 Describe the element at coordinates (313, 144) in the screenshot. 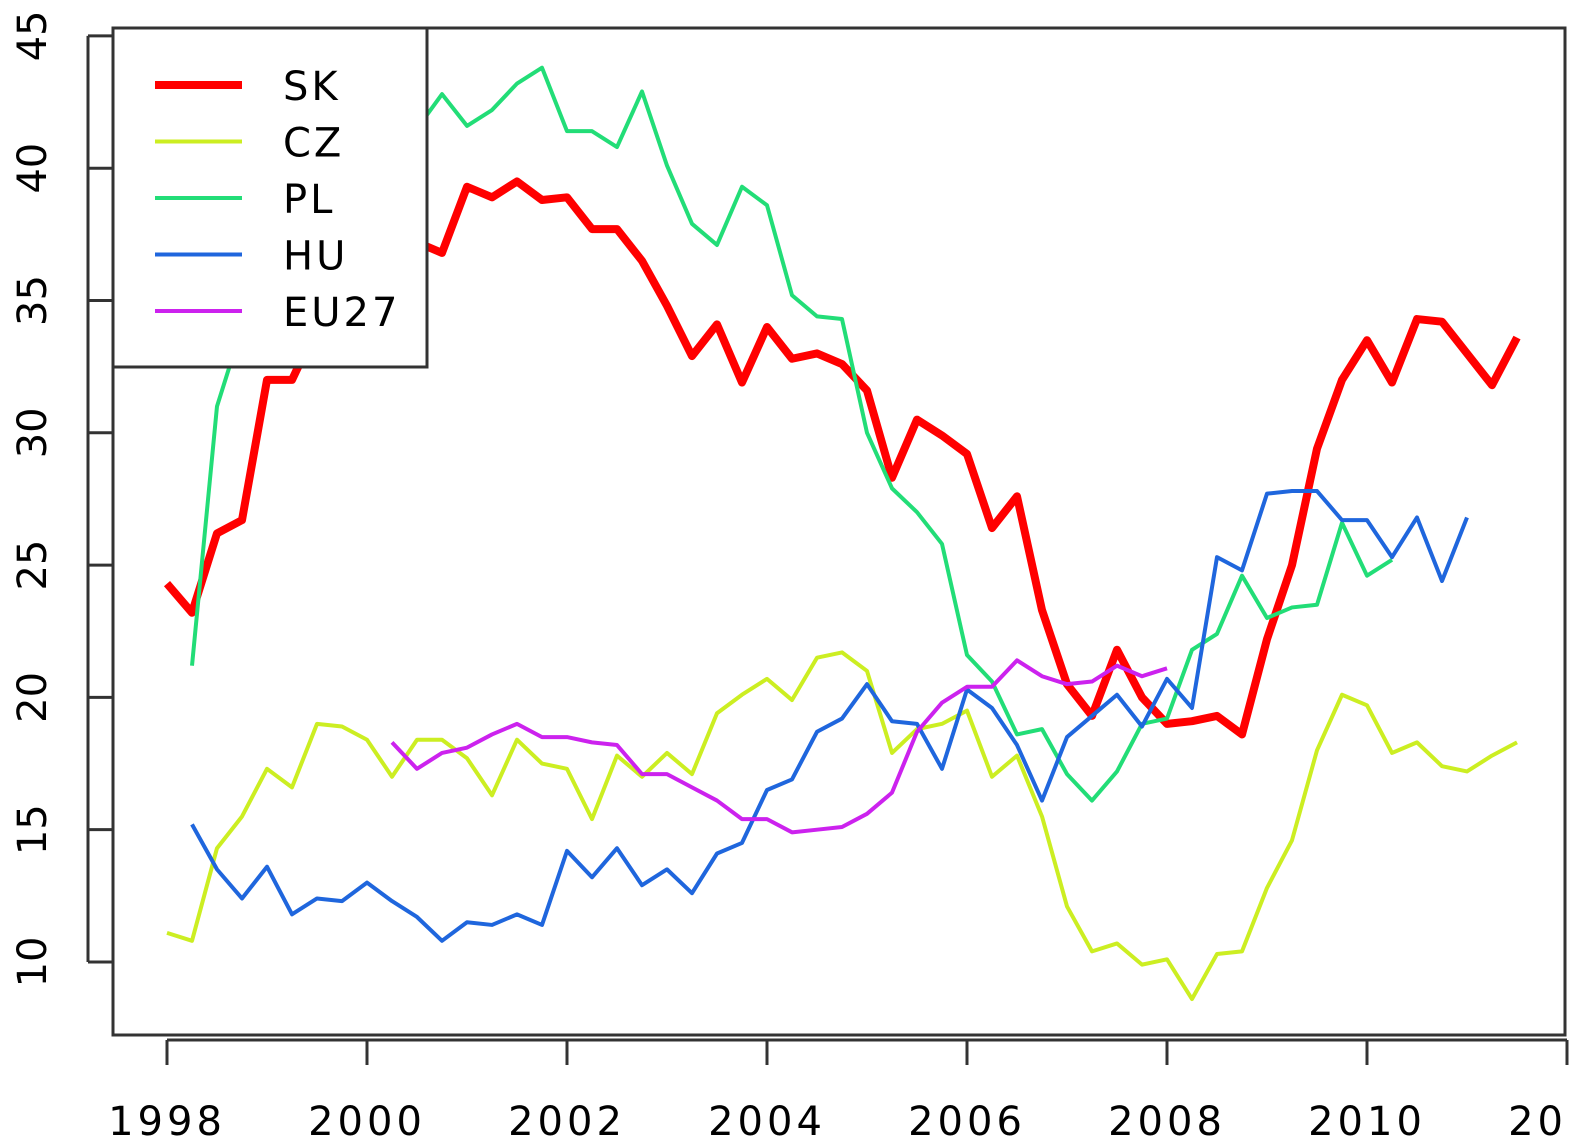

I see `legend-label: CZ` at that location.